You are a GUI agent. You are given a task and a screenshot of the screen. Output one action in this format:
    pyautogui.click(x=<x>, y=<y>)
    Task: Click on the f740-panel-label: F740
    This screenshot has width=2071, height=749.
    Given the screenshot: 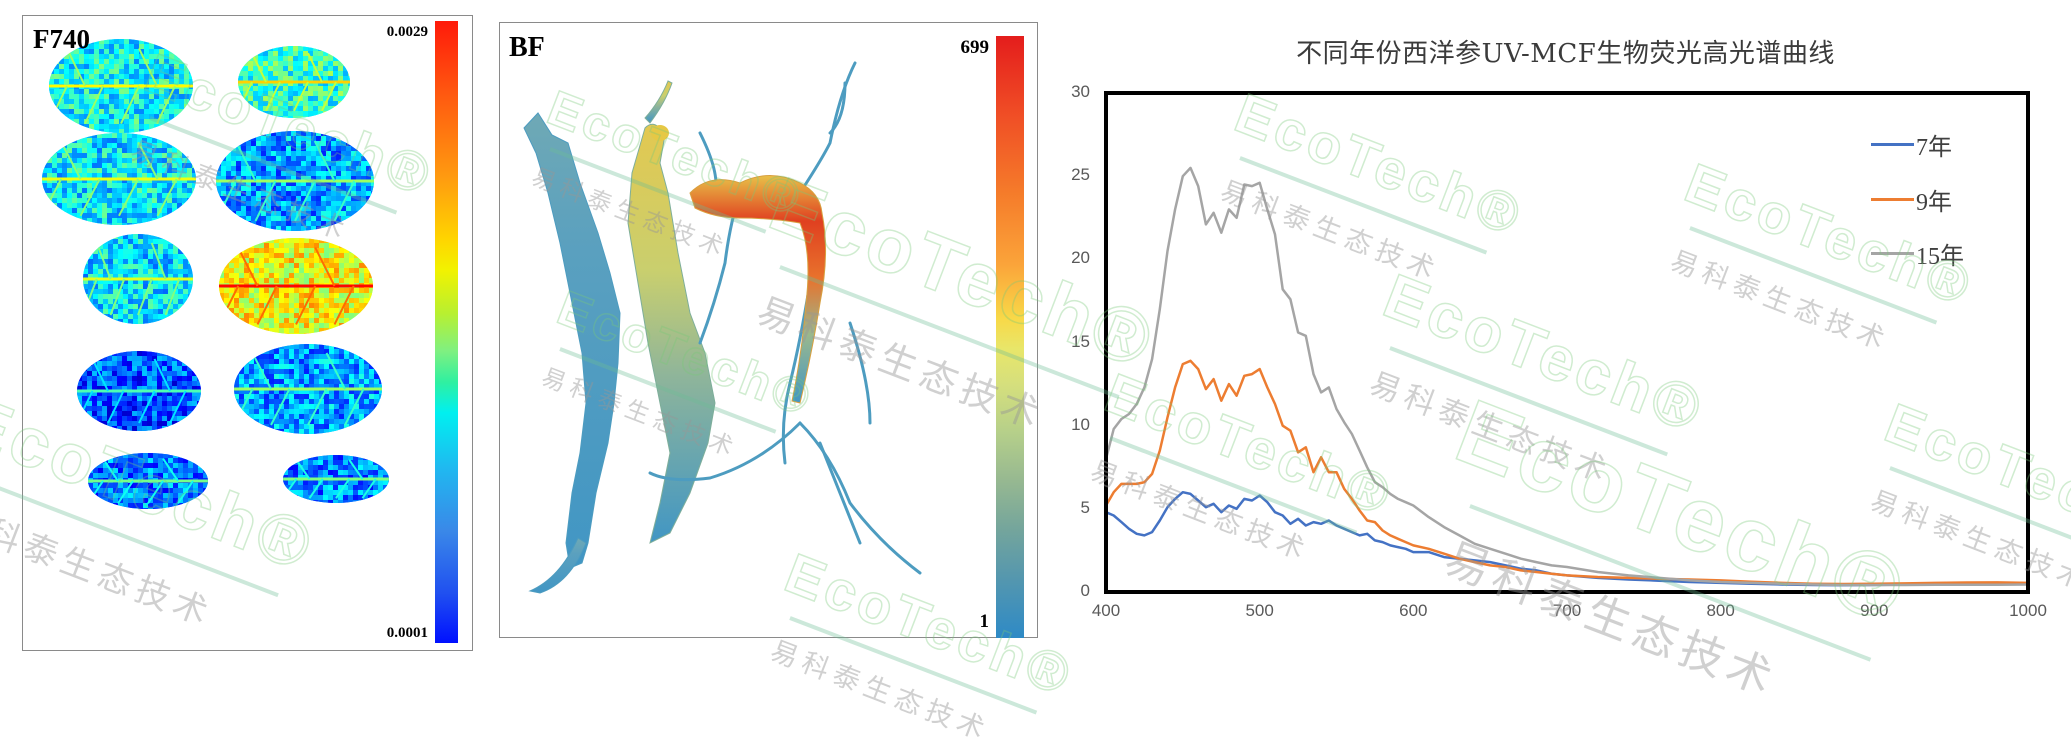 What is the action you would take?
    pyautogui.click(x=61, y=39)
    